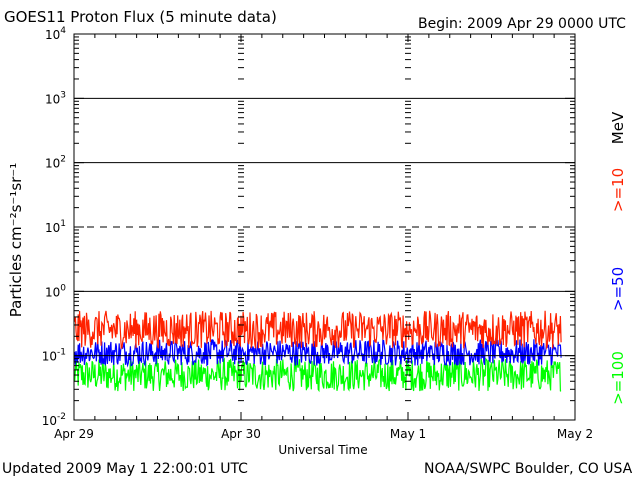 This screenshot has width=640, height=480. Describe the element at coordinates (54, 420) in the screenshot. I see `y-tick-label: 10⁻²` at that location.